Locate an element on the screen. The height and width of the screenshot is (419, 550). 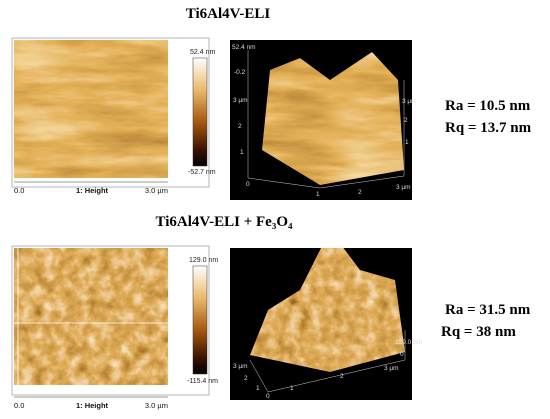
scale-max: 129.0 nm is located at coordinates (203, 260).